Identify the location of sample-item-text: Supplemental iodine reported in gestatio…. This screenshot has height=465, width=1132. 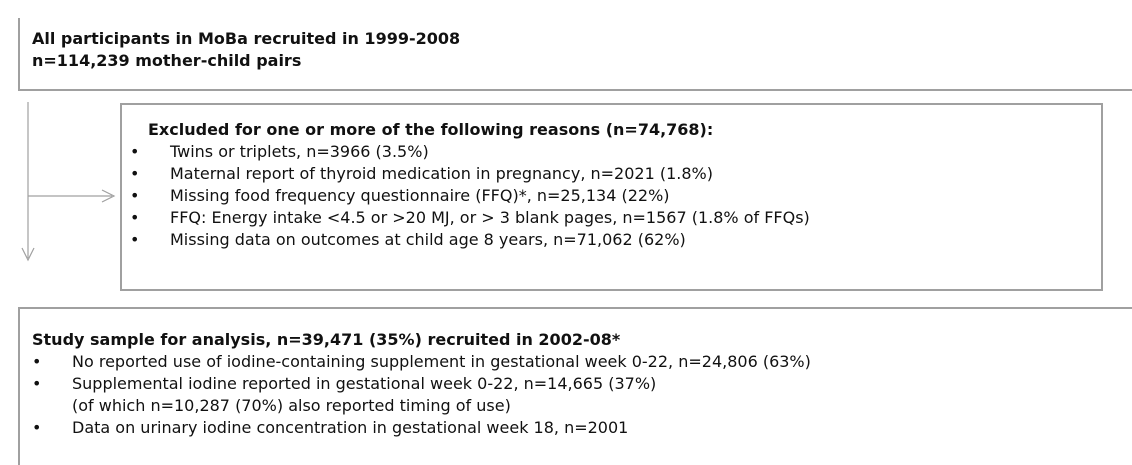
(364, 383).